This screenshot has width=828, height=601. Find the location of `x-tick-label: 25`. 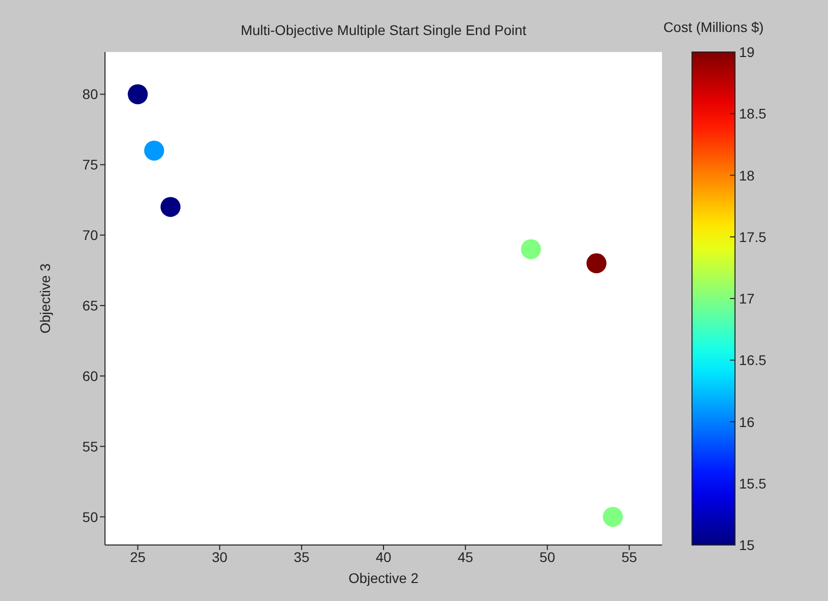

x-tick-label: 25 is located at coordinates (138, 556).